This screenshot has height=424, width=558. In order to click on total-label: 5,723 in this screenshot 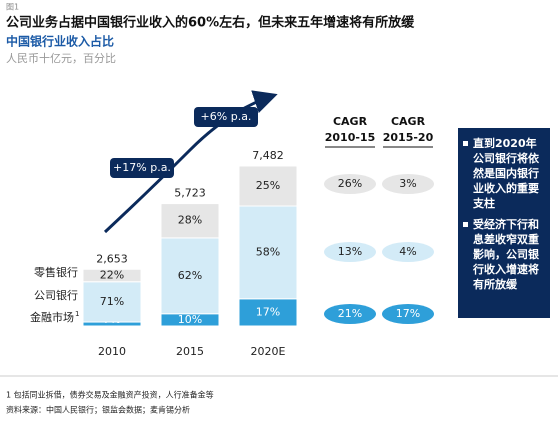, I will do `click(190, 193)`.